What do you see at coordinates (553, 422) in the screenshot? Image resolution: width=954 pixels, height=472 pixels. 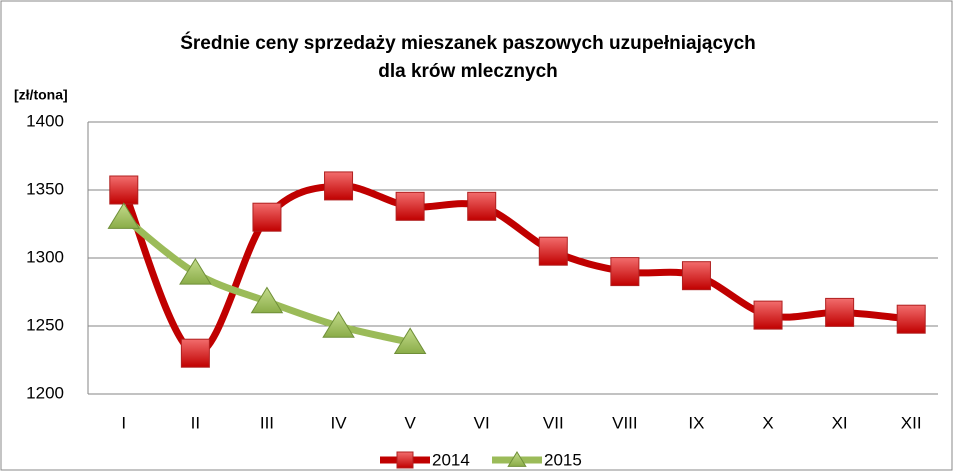 I see `x-tick-label: VII` at bounding box center [553, 422].